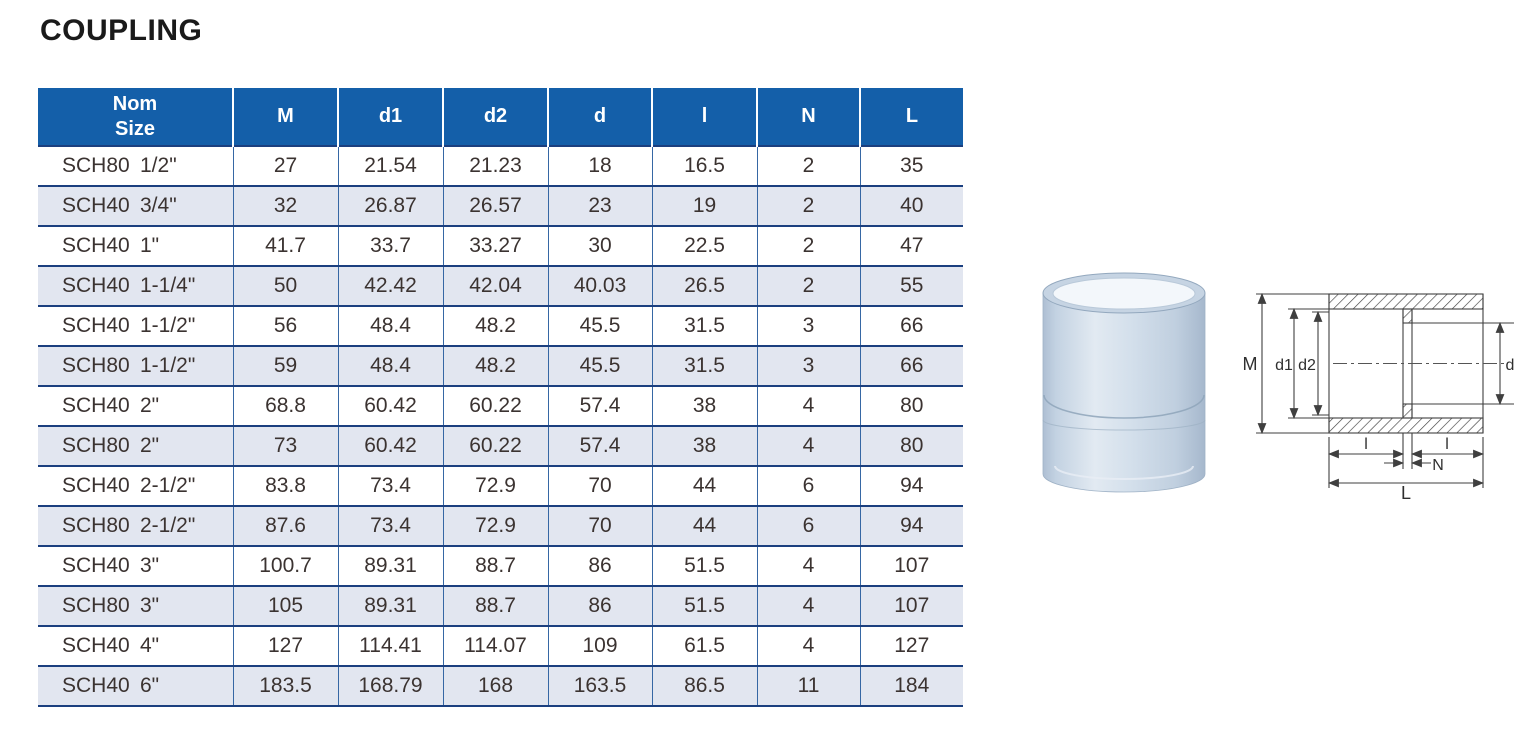  What do you see at coordinates (704, 166) in the screenshot?
I see `value-cell: 16.5` at bounding box center [704, 166].